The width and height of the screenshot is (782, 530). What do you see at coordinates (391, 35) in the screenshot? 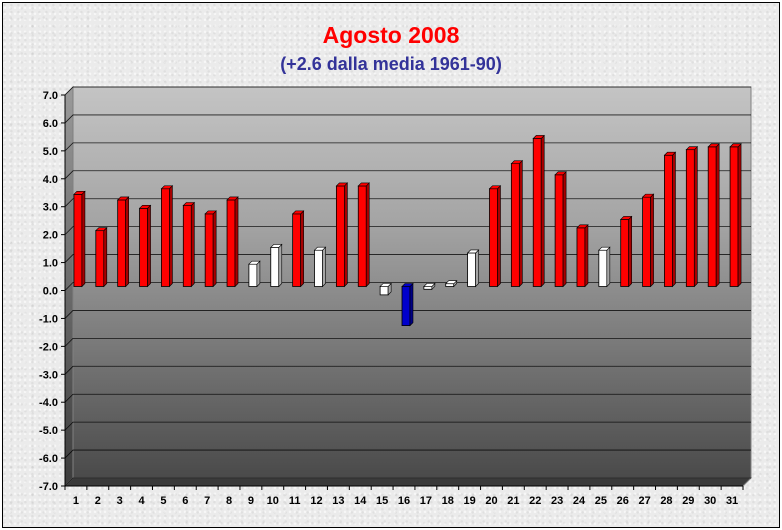
I see `chart-title: Agosto 2008` at bounding box center [391, 35].